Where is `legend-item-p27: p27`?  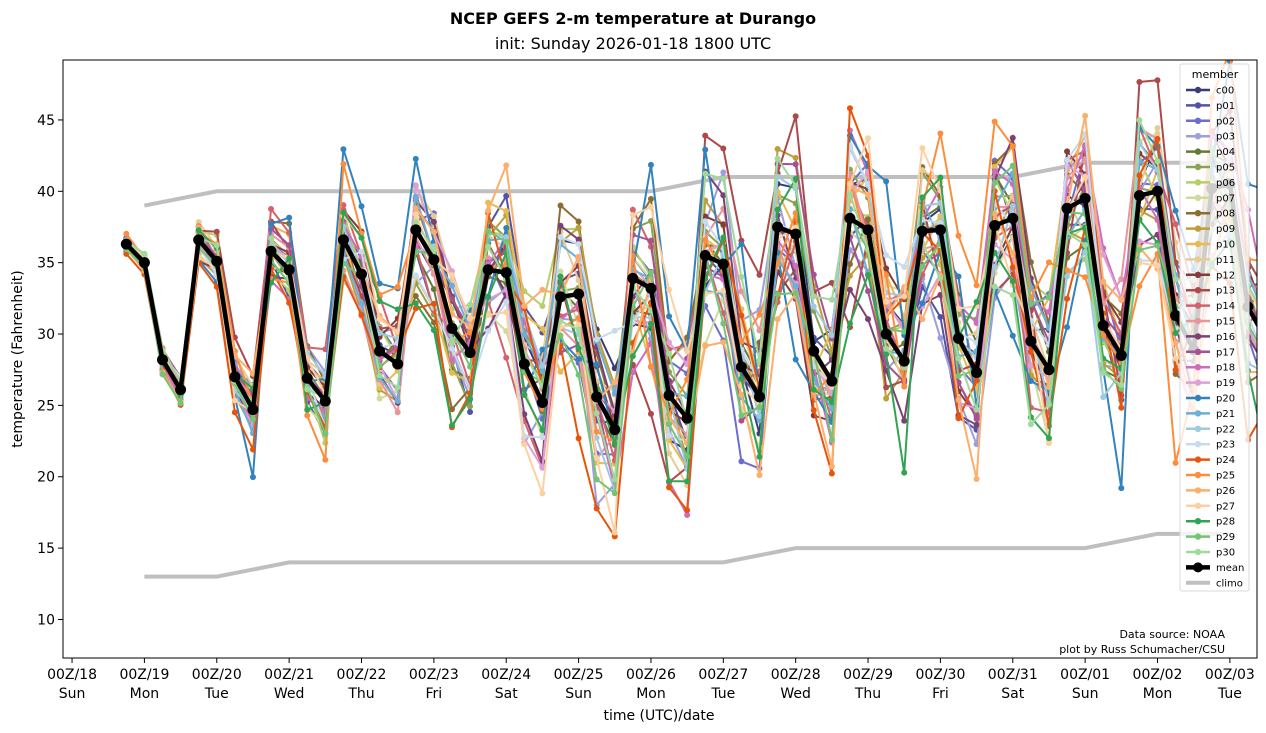
legend-item-p27: p27 is located at coordinates (1210, 506).